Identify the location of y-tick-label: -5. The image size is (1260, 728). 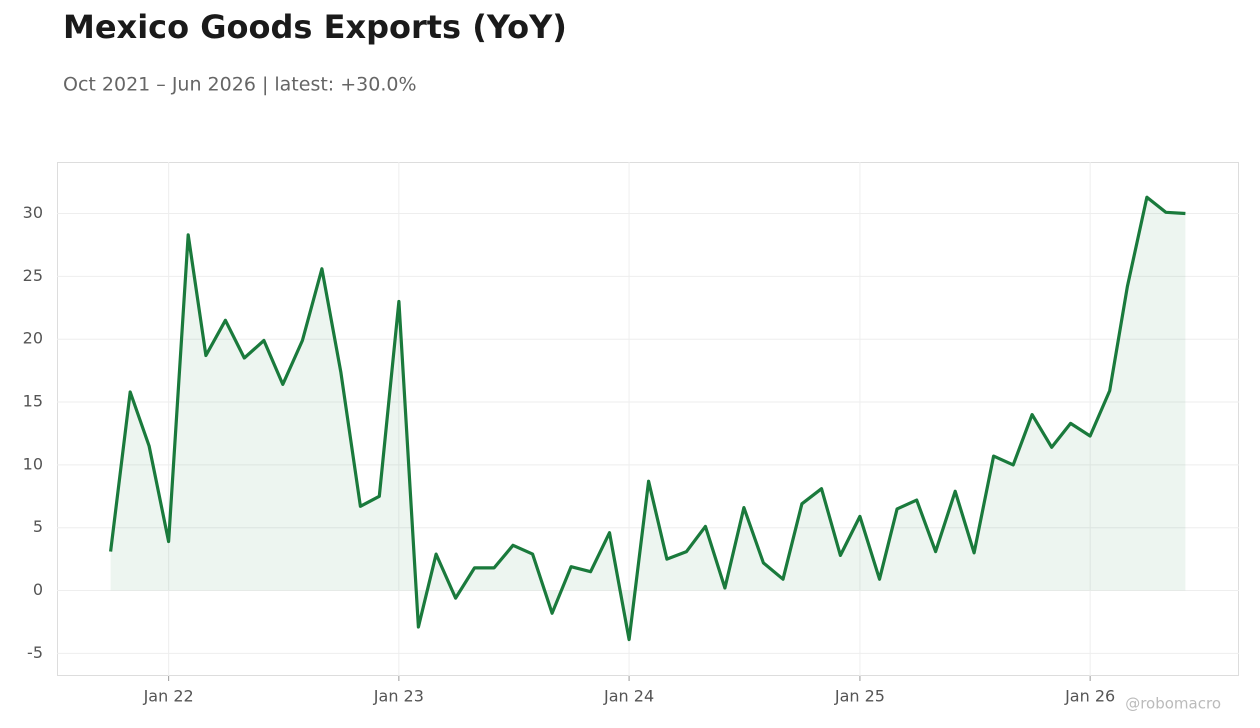
(35, 652).